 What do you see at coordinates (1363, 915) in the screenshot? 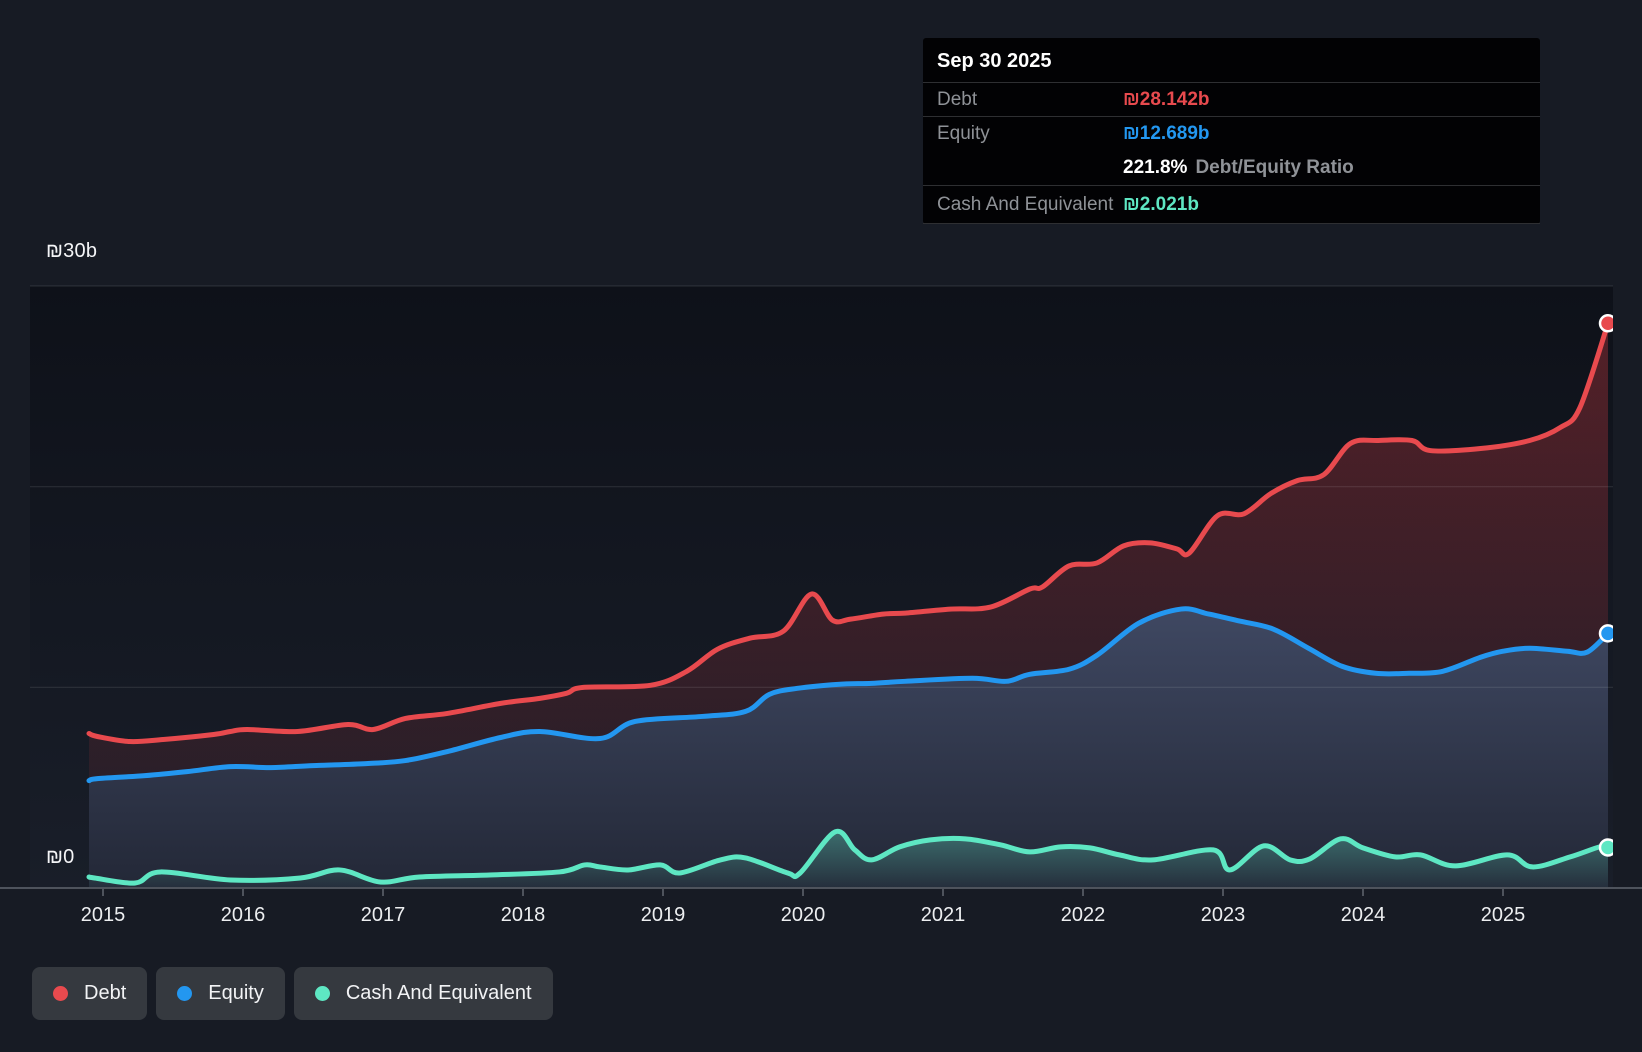
I see `x-axis-label: 2024` at bounding box center [1363, 915].